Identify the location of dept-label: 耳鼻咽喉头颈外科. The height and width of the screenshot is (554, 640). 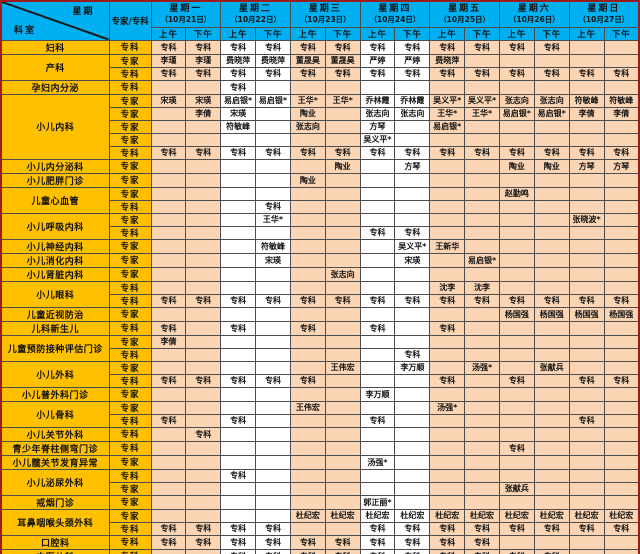
(55, 522).